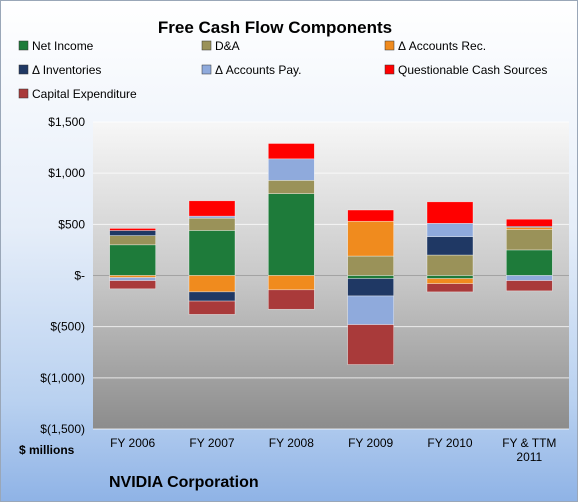 Image resolution: width=578 pixels, height=502 pixels. I want to click on legend-label-1: D&A, so click(227, 46).